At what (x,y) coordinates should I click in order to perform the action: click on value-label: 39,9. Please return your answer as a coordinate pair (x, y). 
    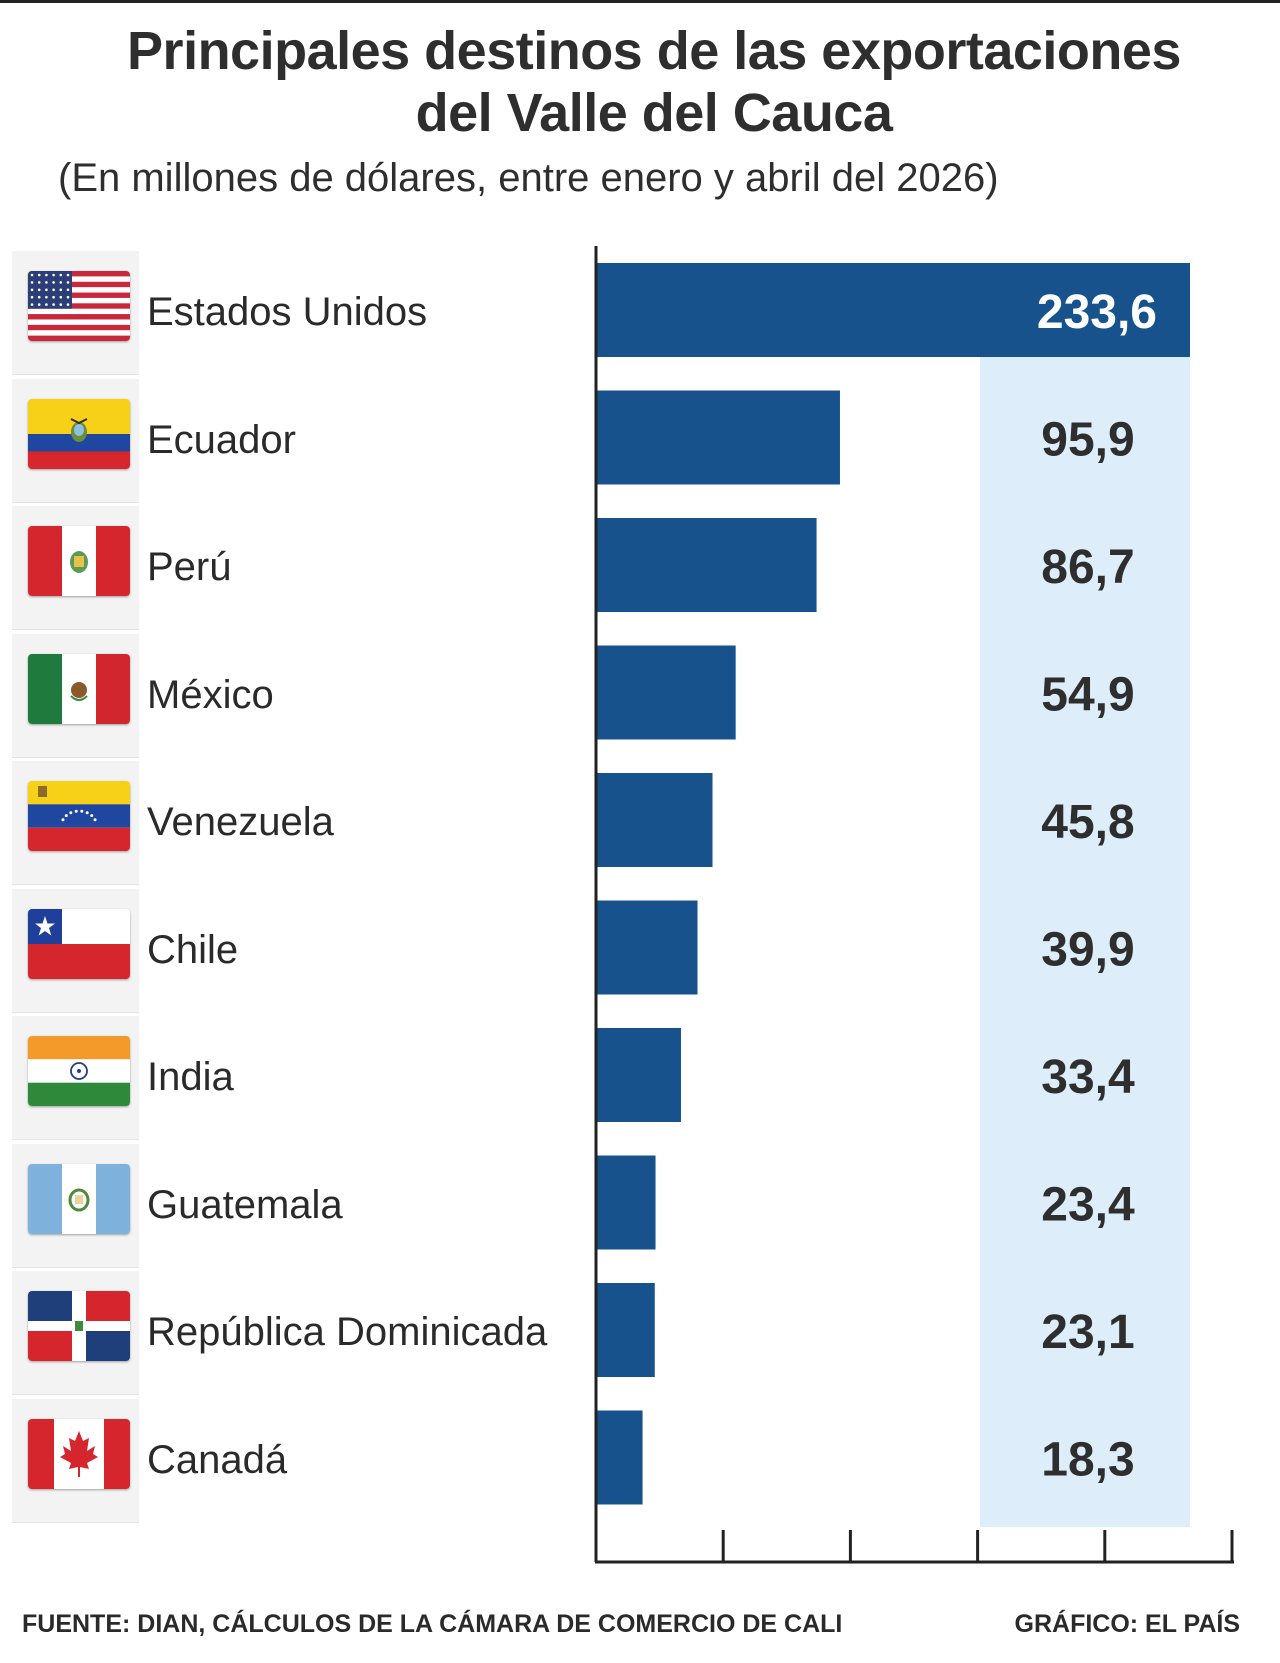
    Looking at the image, I should click on (1087, 950).